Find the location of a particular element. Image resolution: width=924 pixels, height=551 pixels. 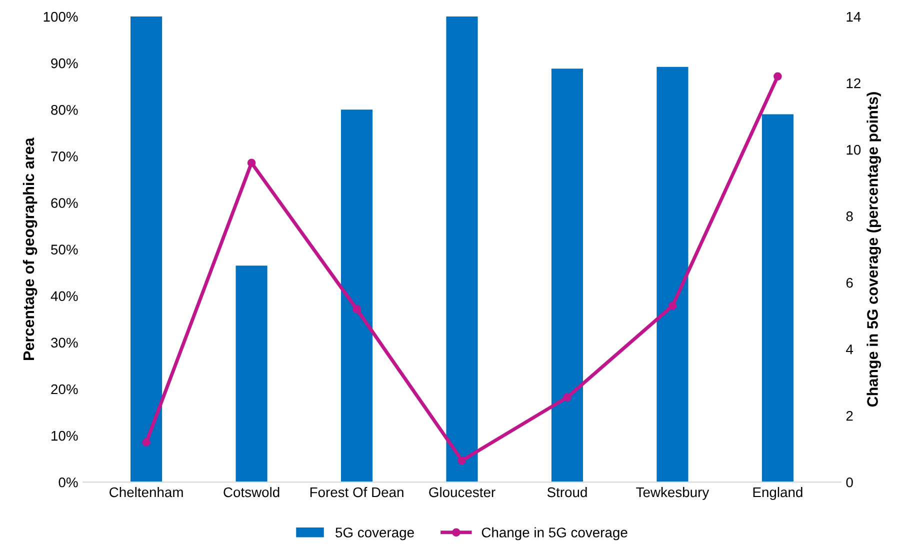

y2-axis-title: Change in 5G coverage (percentage points) is located at coordinates (874, 249).